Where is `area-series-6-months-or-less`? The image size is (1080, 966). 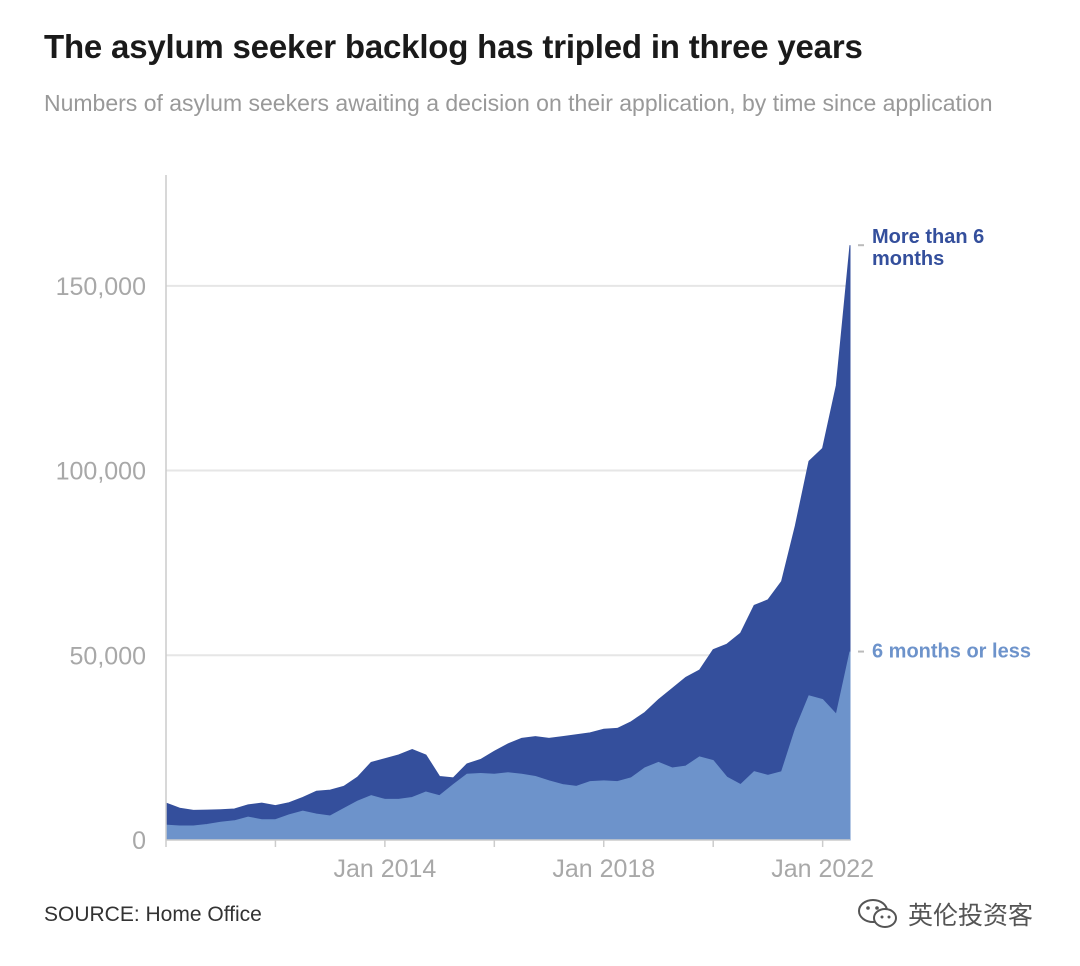
area-series-6-months-or-less is located at coordinates (508, 746).